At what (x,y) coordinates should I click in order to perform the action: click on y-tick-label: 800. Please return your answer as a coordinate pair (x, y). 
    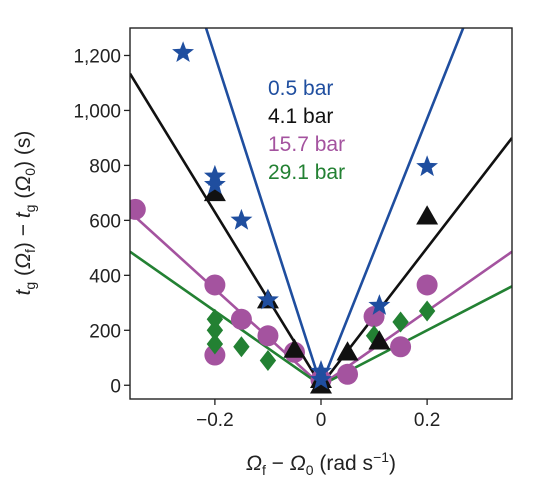
    Looking at the image, I should click on (105, 166).